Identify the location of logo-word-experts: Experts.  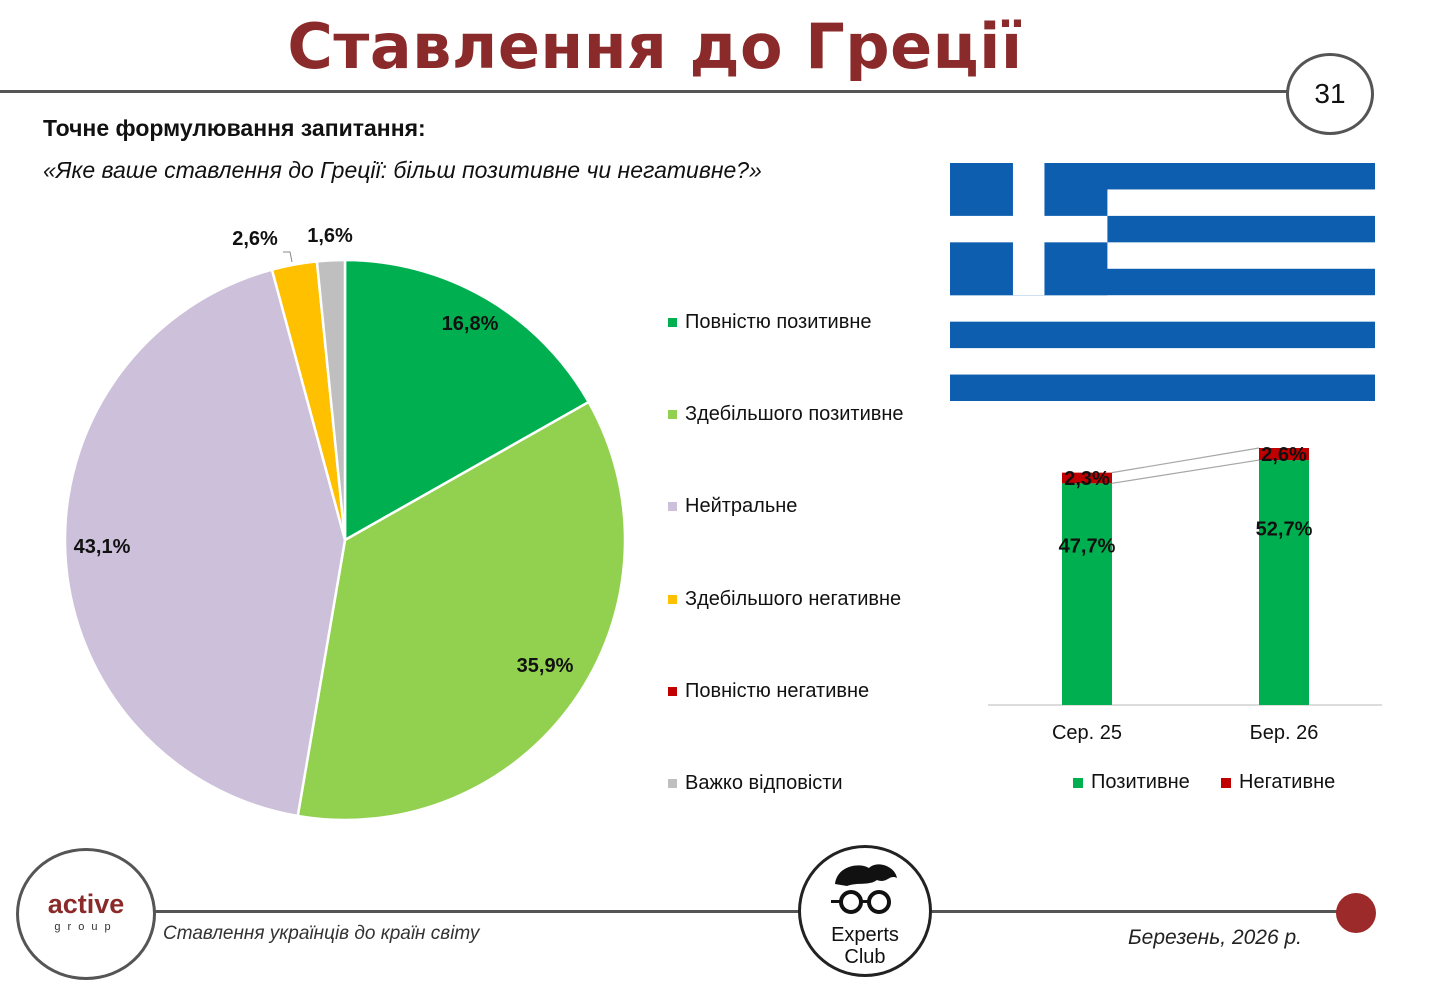
(865, 935).